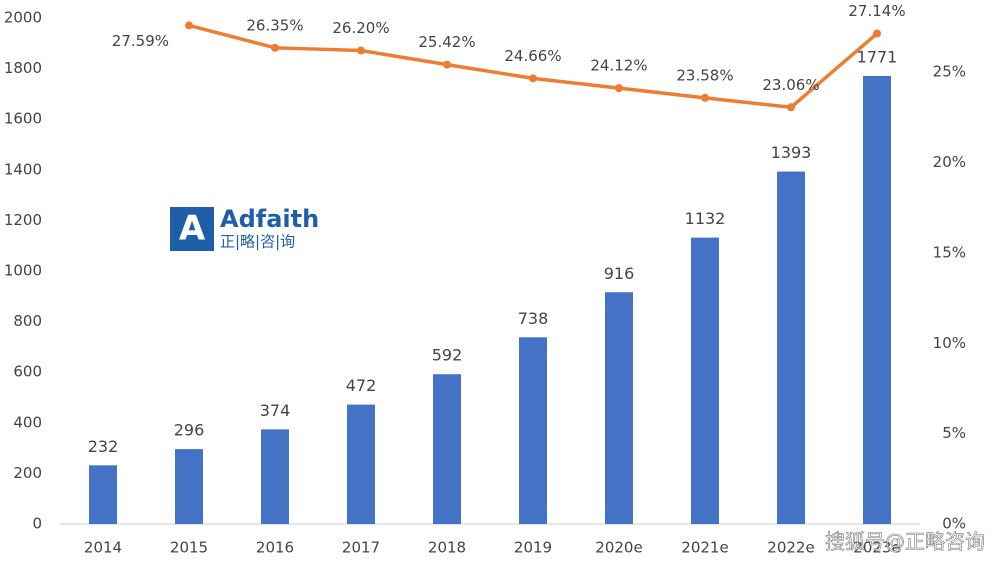  What do you see at coordinates (954, 524) in the screenshot?
I see `y2-tick-label: 0%` at bounding box center [954, 524].